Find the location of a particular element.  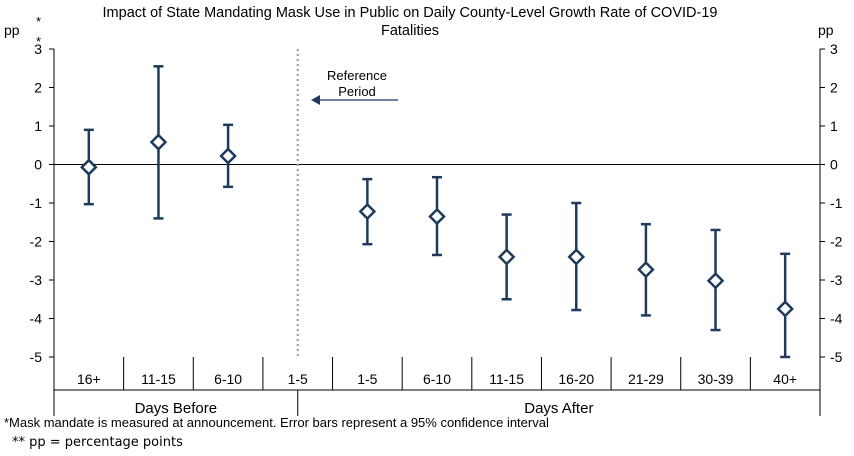

left-y-tick-label: 0 is located at coordinates (38, 165).